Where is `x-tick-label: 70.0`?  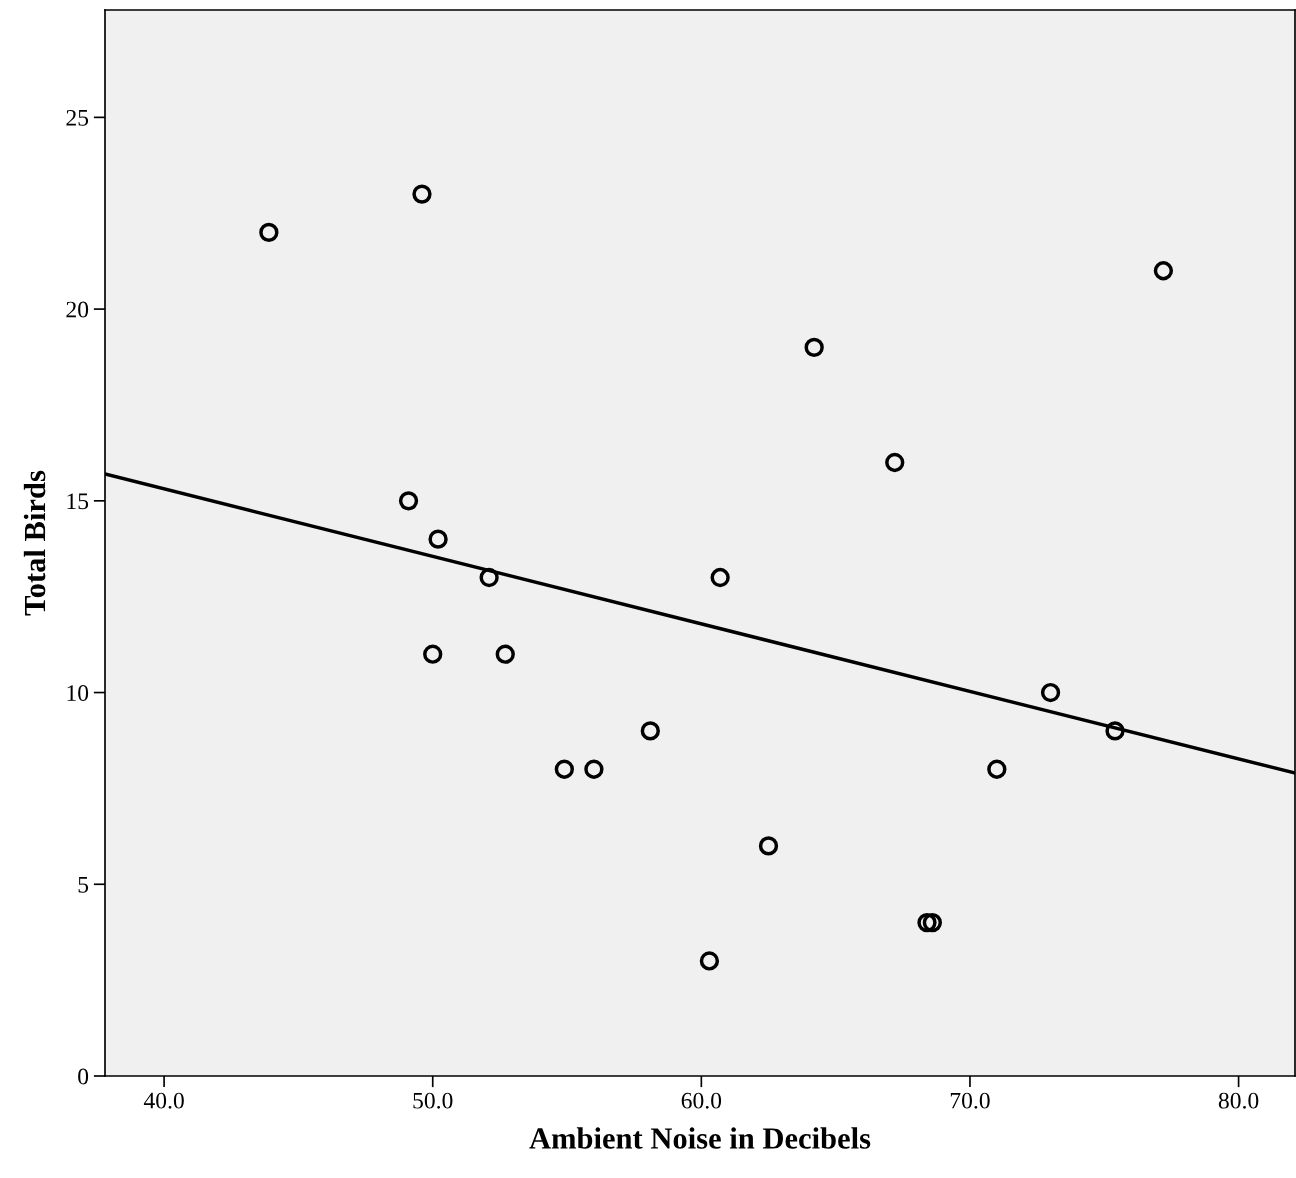 x-tick-label: 70.0 is located at coordinates (970, 1100).